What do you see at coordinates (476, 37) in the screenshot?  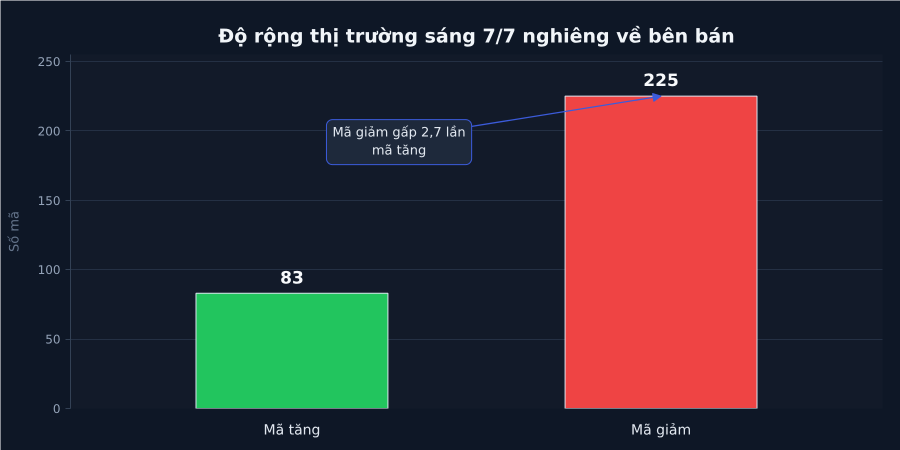 I see `chart-title: Độ rộng thị trường sáng 7/7 nghiêng về bên bán` at bounding box center [476, 37].